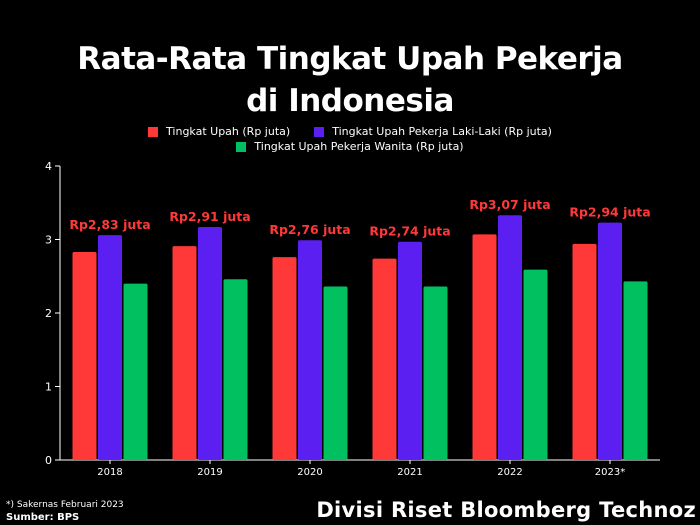 The image size is (700, 525). Describe the element at coordinates (65, 505) in the screenshot. I see `footnote: *) Sakernas Februari 2023` at that location.